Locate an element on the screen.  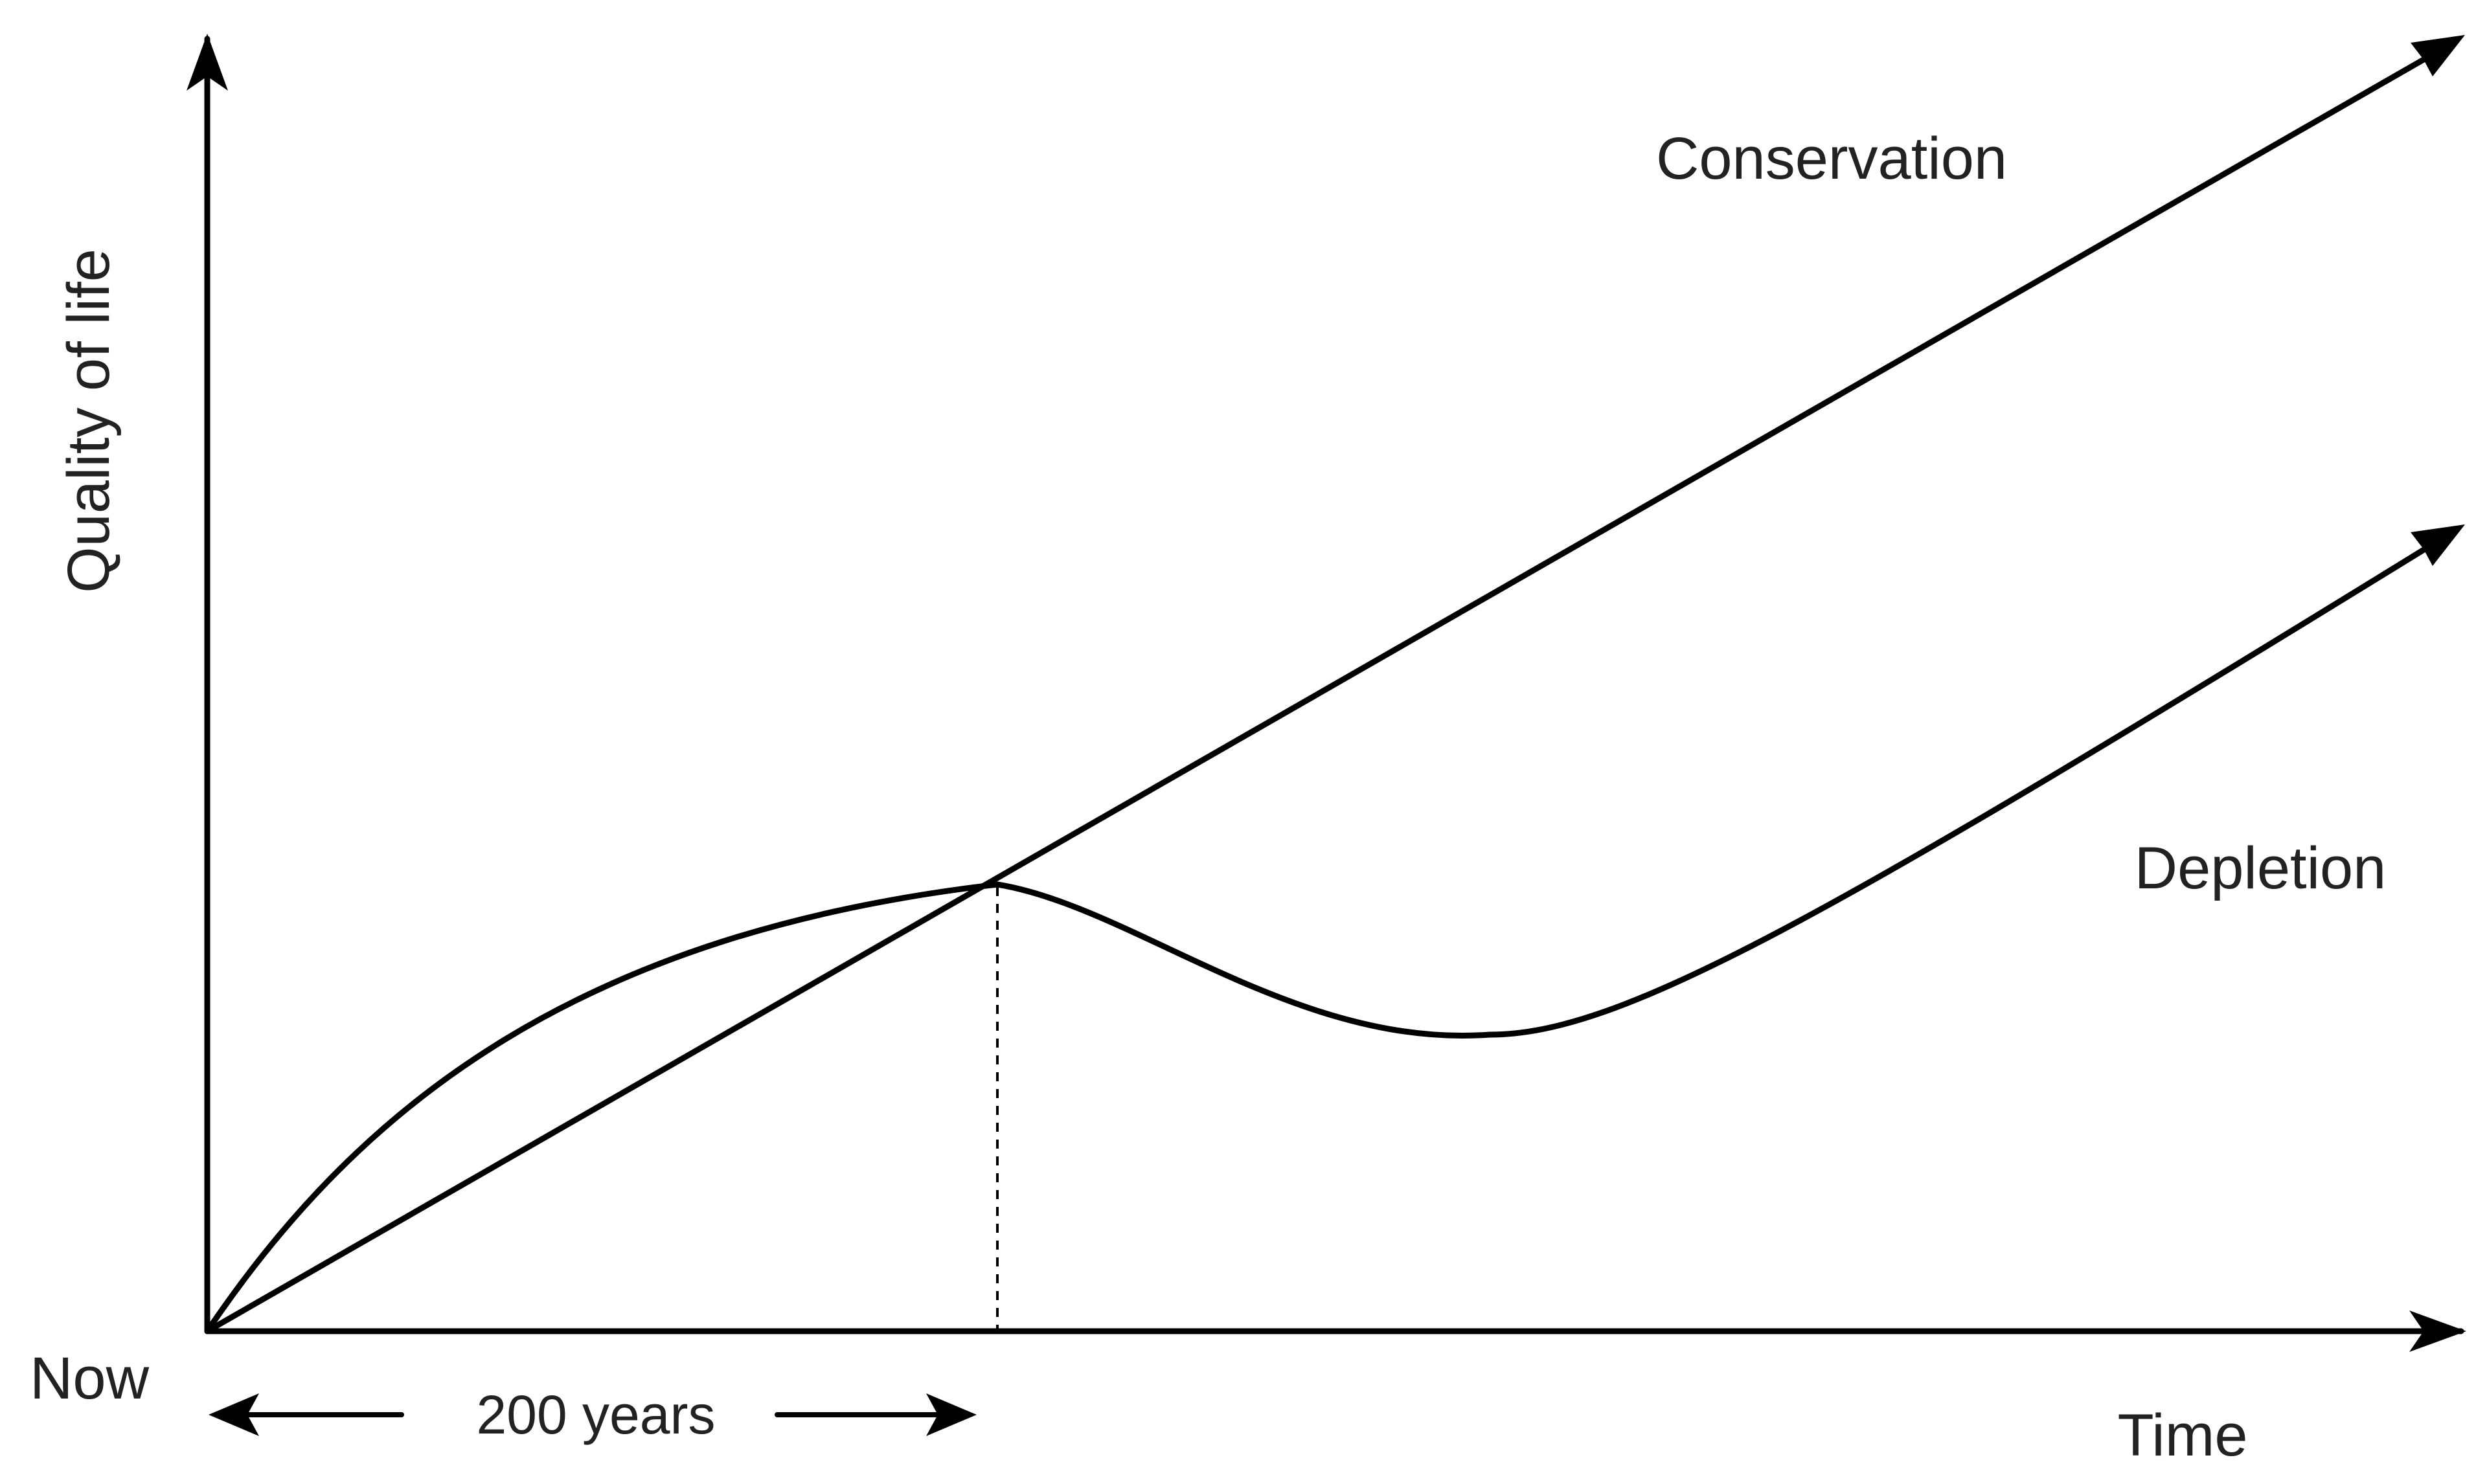
conservation-label: Conservation is located at coordinates (1832, 159).